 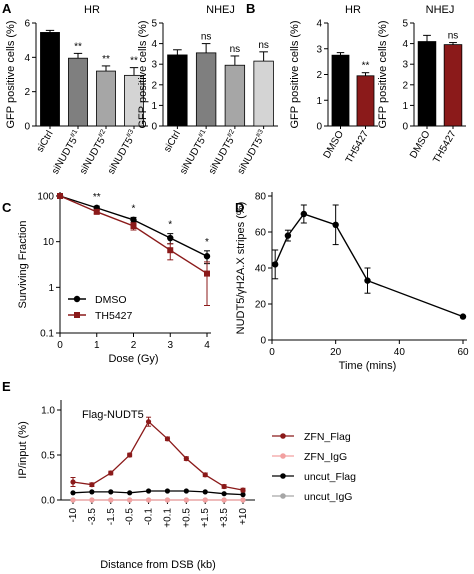 I want to click on c6-legend-label-2: uncut_Flag, so click(x=330, y=477).